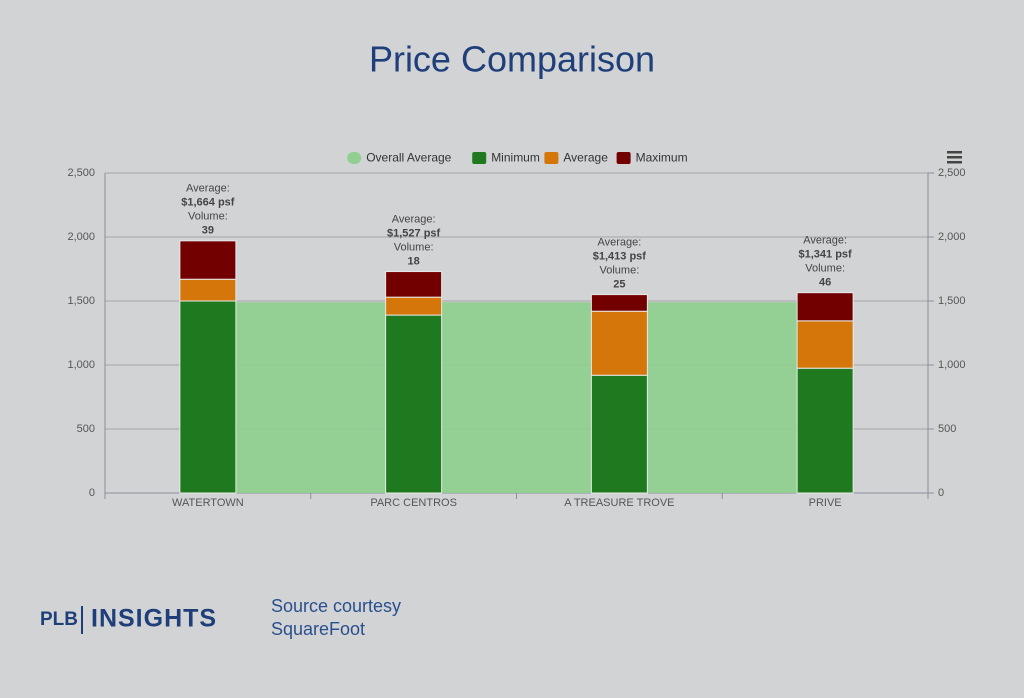 The image size is (1024, 698). Describe the element at coordinates (413, 503) in the screenshot. I see `x-tick-label: PARC CENTROS` at that location.